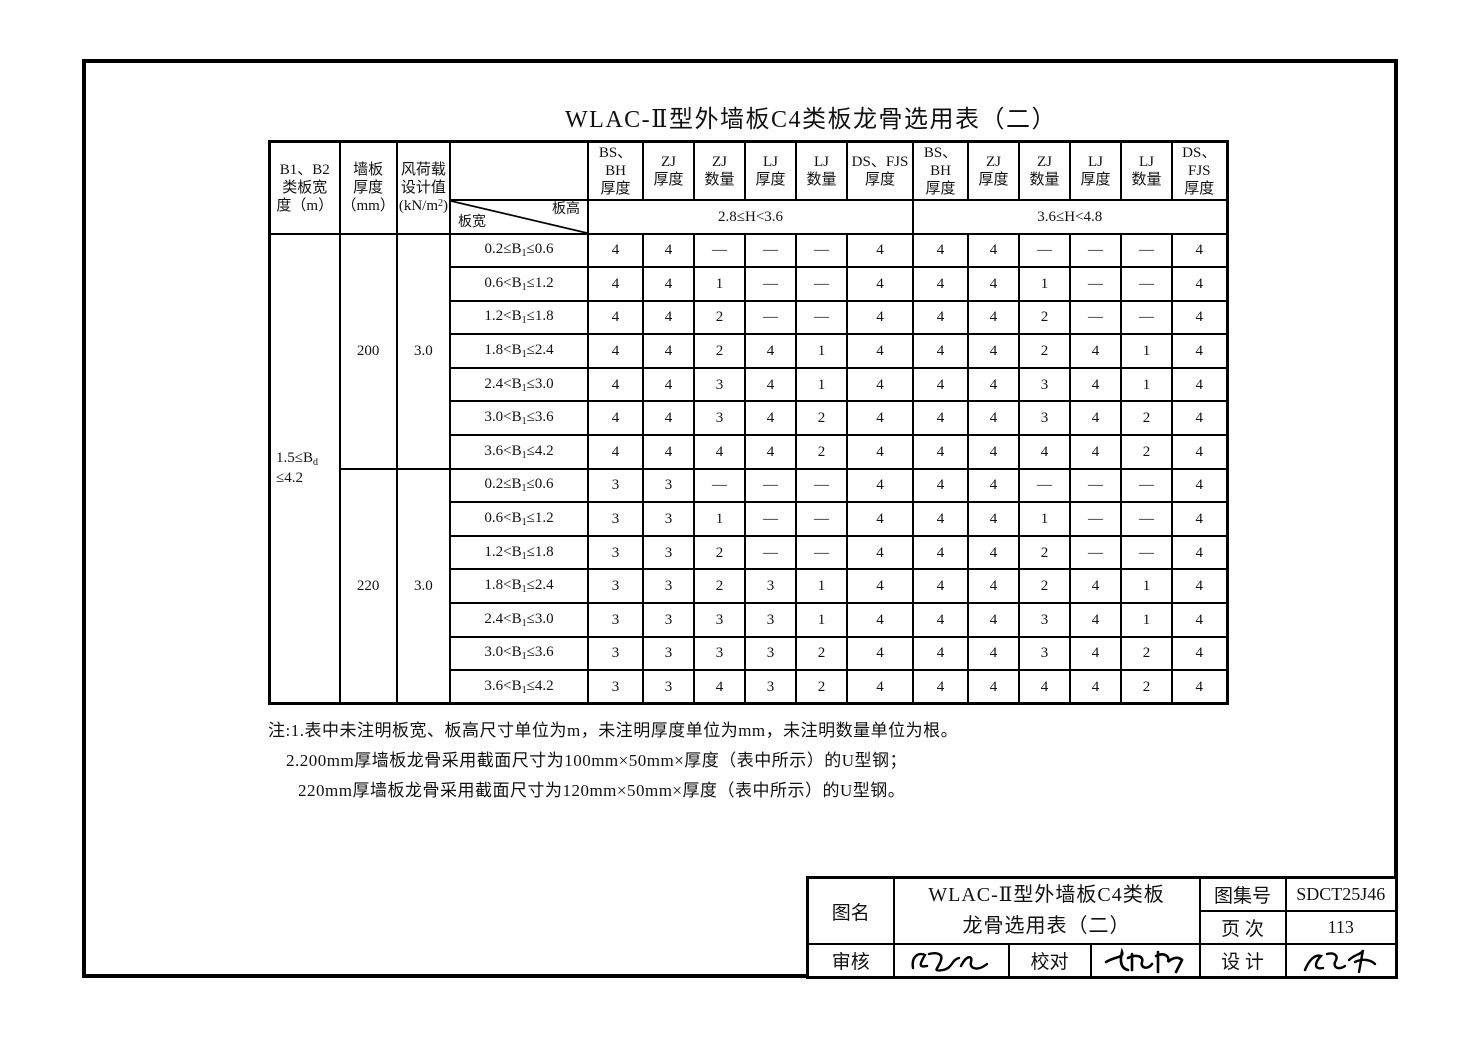  What do you see at coordinates (423, 187) in the screenshot?
I see `col-header-wind-load: 风荷载 设计值 (kN/m2)` at bounding box center [423, 187].